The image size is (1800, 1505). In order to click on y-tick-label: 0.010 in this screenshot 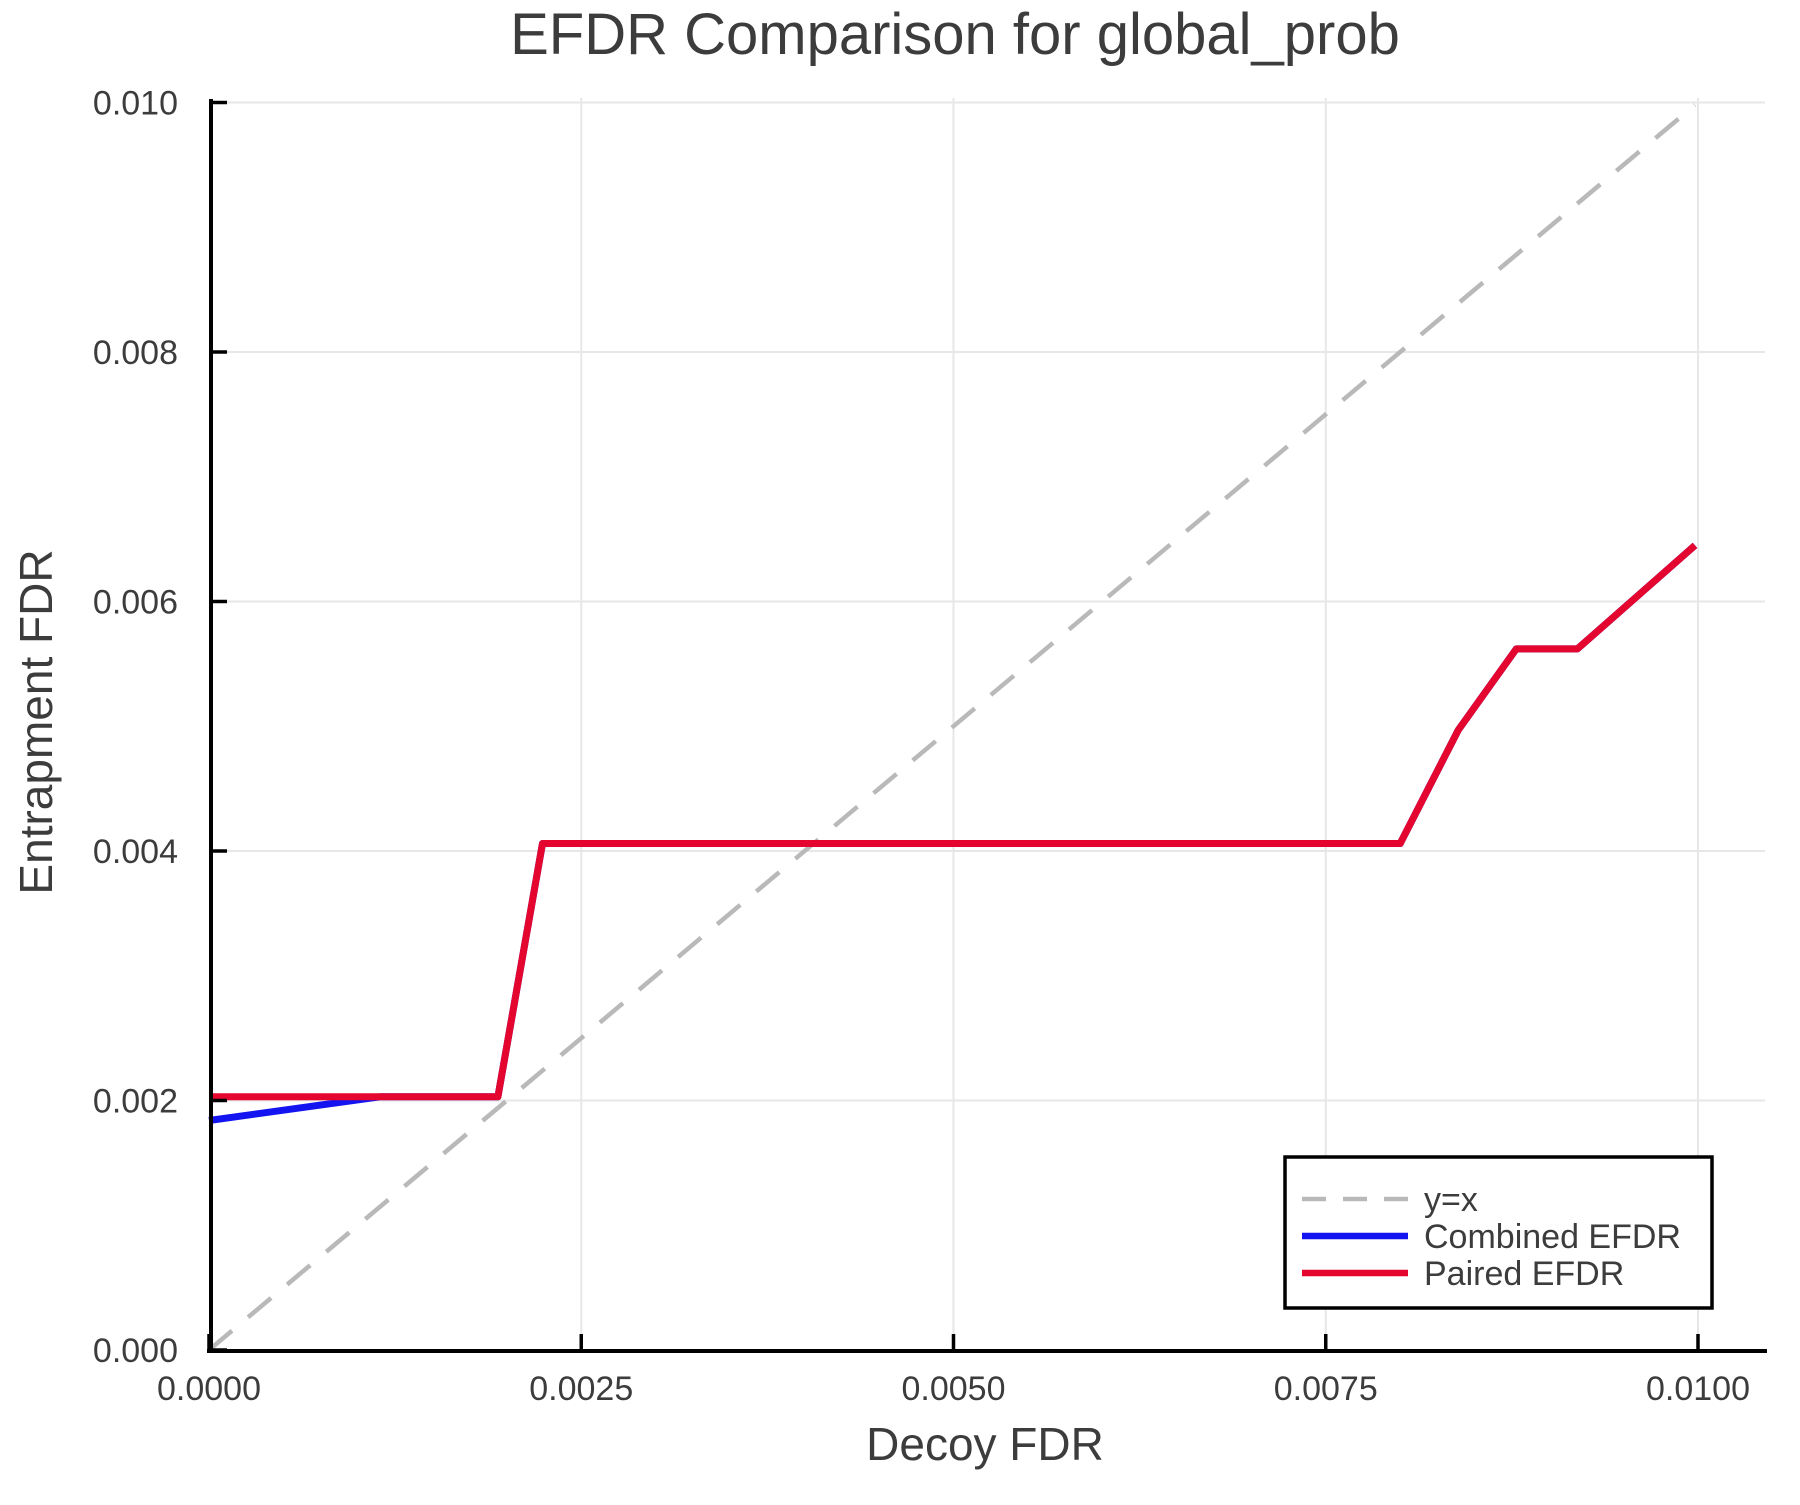, I will do `click(135, 103)`.